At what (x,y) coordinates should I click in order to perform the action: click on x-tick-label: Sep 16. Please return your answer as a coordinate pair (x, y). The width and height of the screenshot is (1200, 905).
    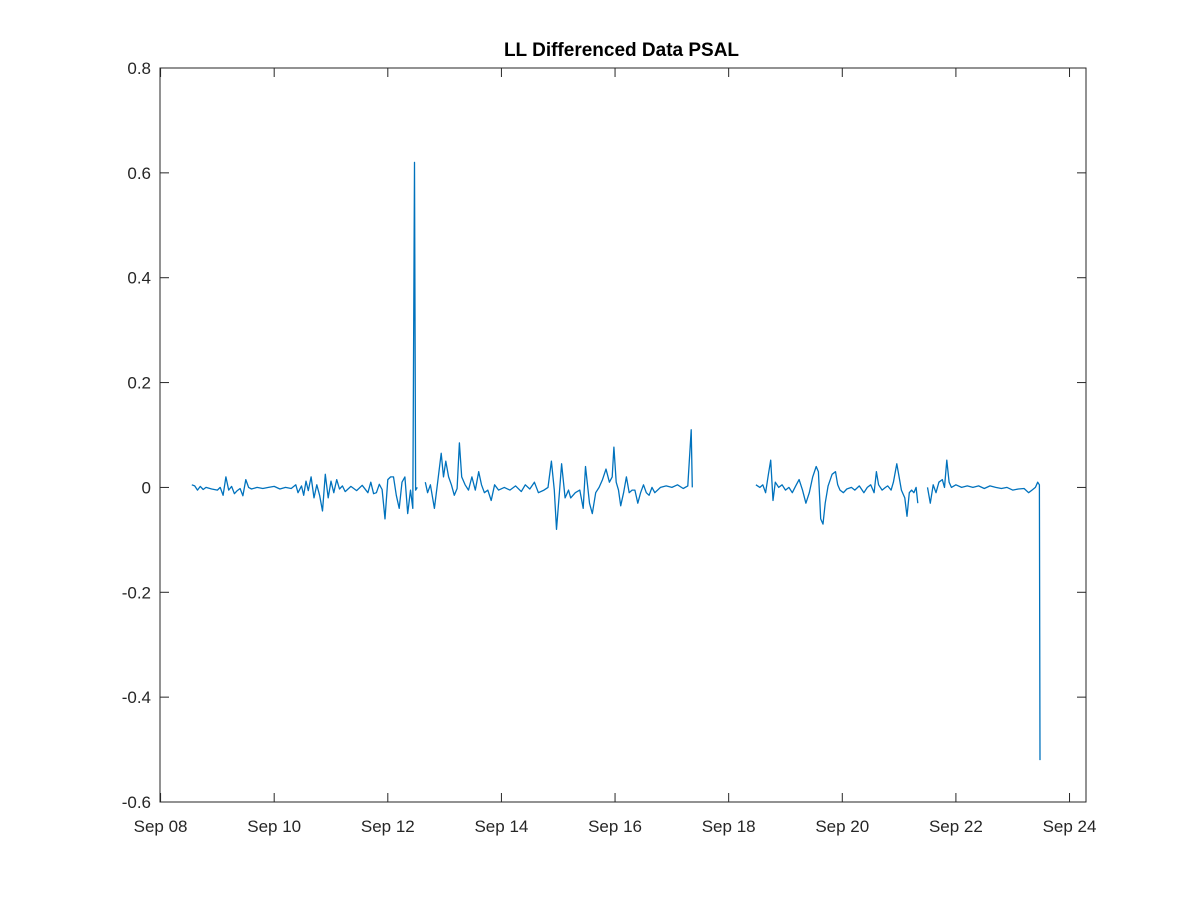
    Looking at the image, I should click on (615, 826).